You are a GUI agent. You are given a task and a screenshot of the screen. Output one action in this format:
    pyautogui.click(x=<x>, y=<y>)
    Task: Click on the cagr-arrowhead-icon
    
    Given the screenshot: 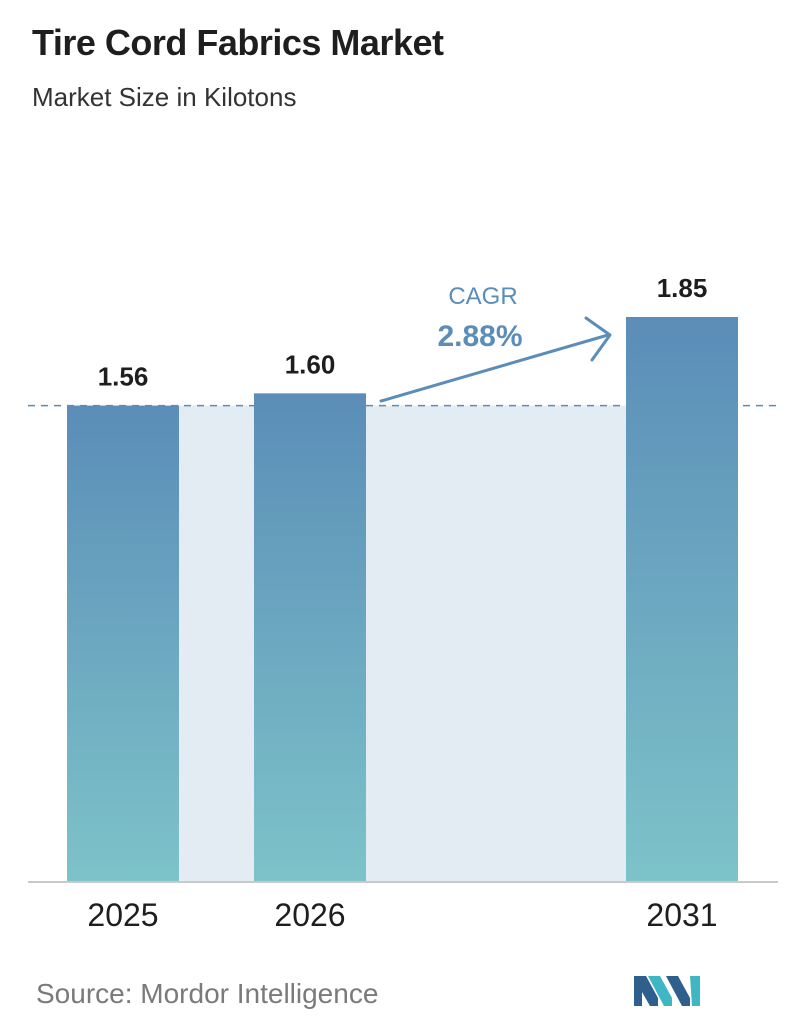 What is the action you would take?
    pyautogui.click(x=598, y=339)
    